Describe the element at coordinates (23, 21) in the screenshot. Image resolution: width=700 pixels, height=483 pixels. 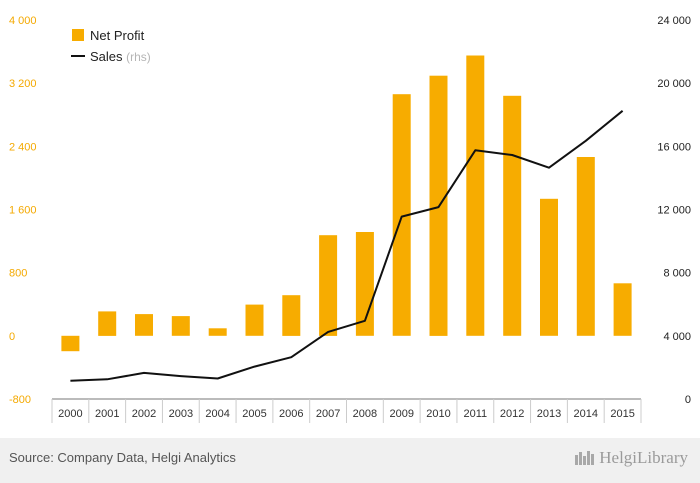
I see `y-left-tick-label: 4 000` at that location.